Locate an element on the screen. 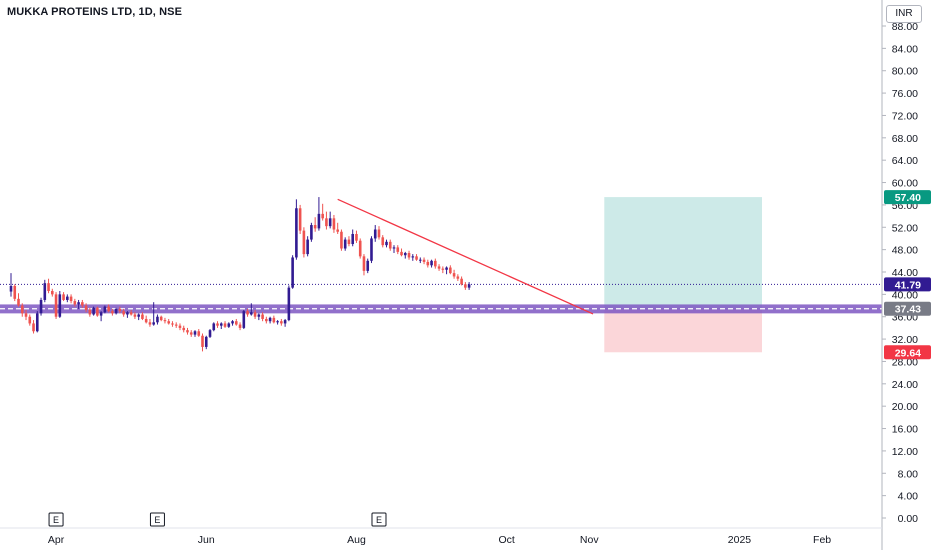  chart-title: MUKKA PROTEINS LTD, 1D, NSE is located at coordinates (95, 12).